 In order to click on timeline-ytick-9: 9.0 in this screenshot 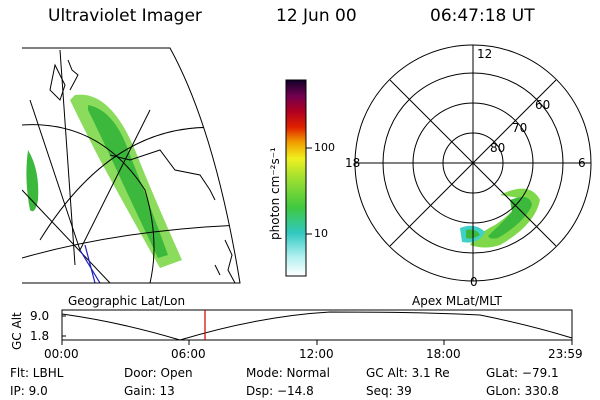, I will do `click(40, 316)`.